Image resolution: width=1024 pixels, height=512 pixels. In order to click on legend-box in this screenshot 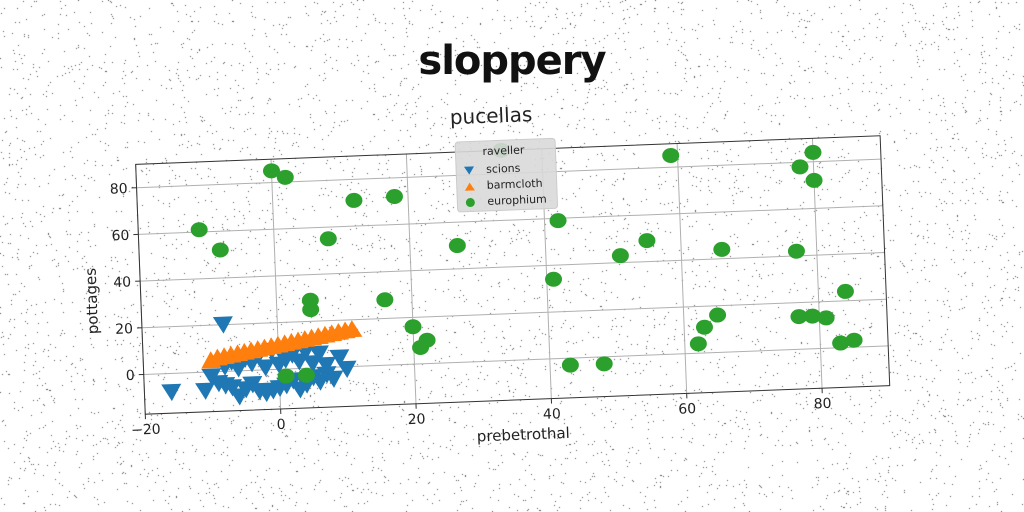, I will do `click(506, 175)`.